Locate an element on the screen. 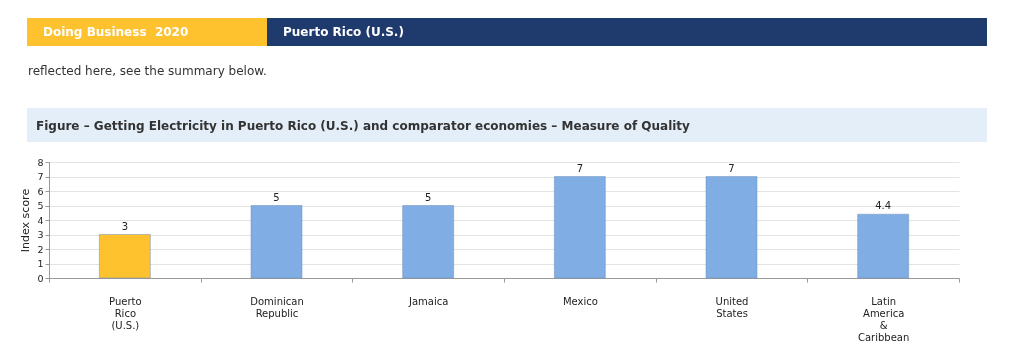 Image resolution: width=1012 pixels, height=360 pixels. y-tick-label: 4 is located at coordinates (40, 220).